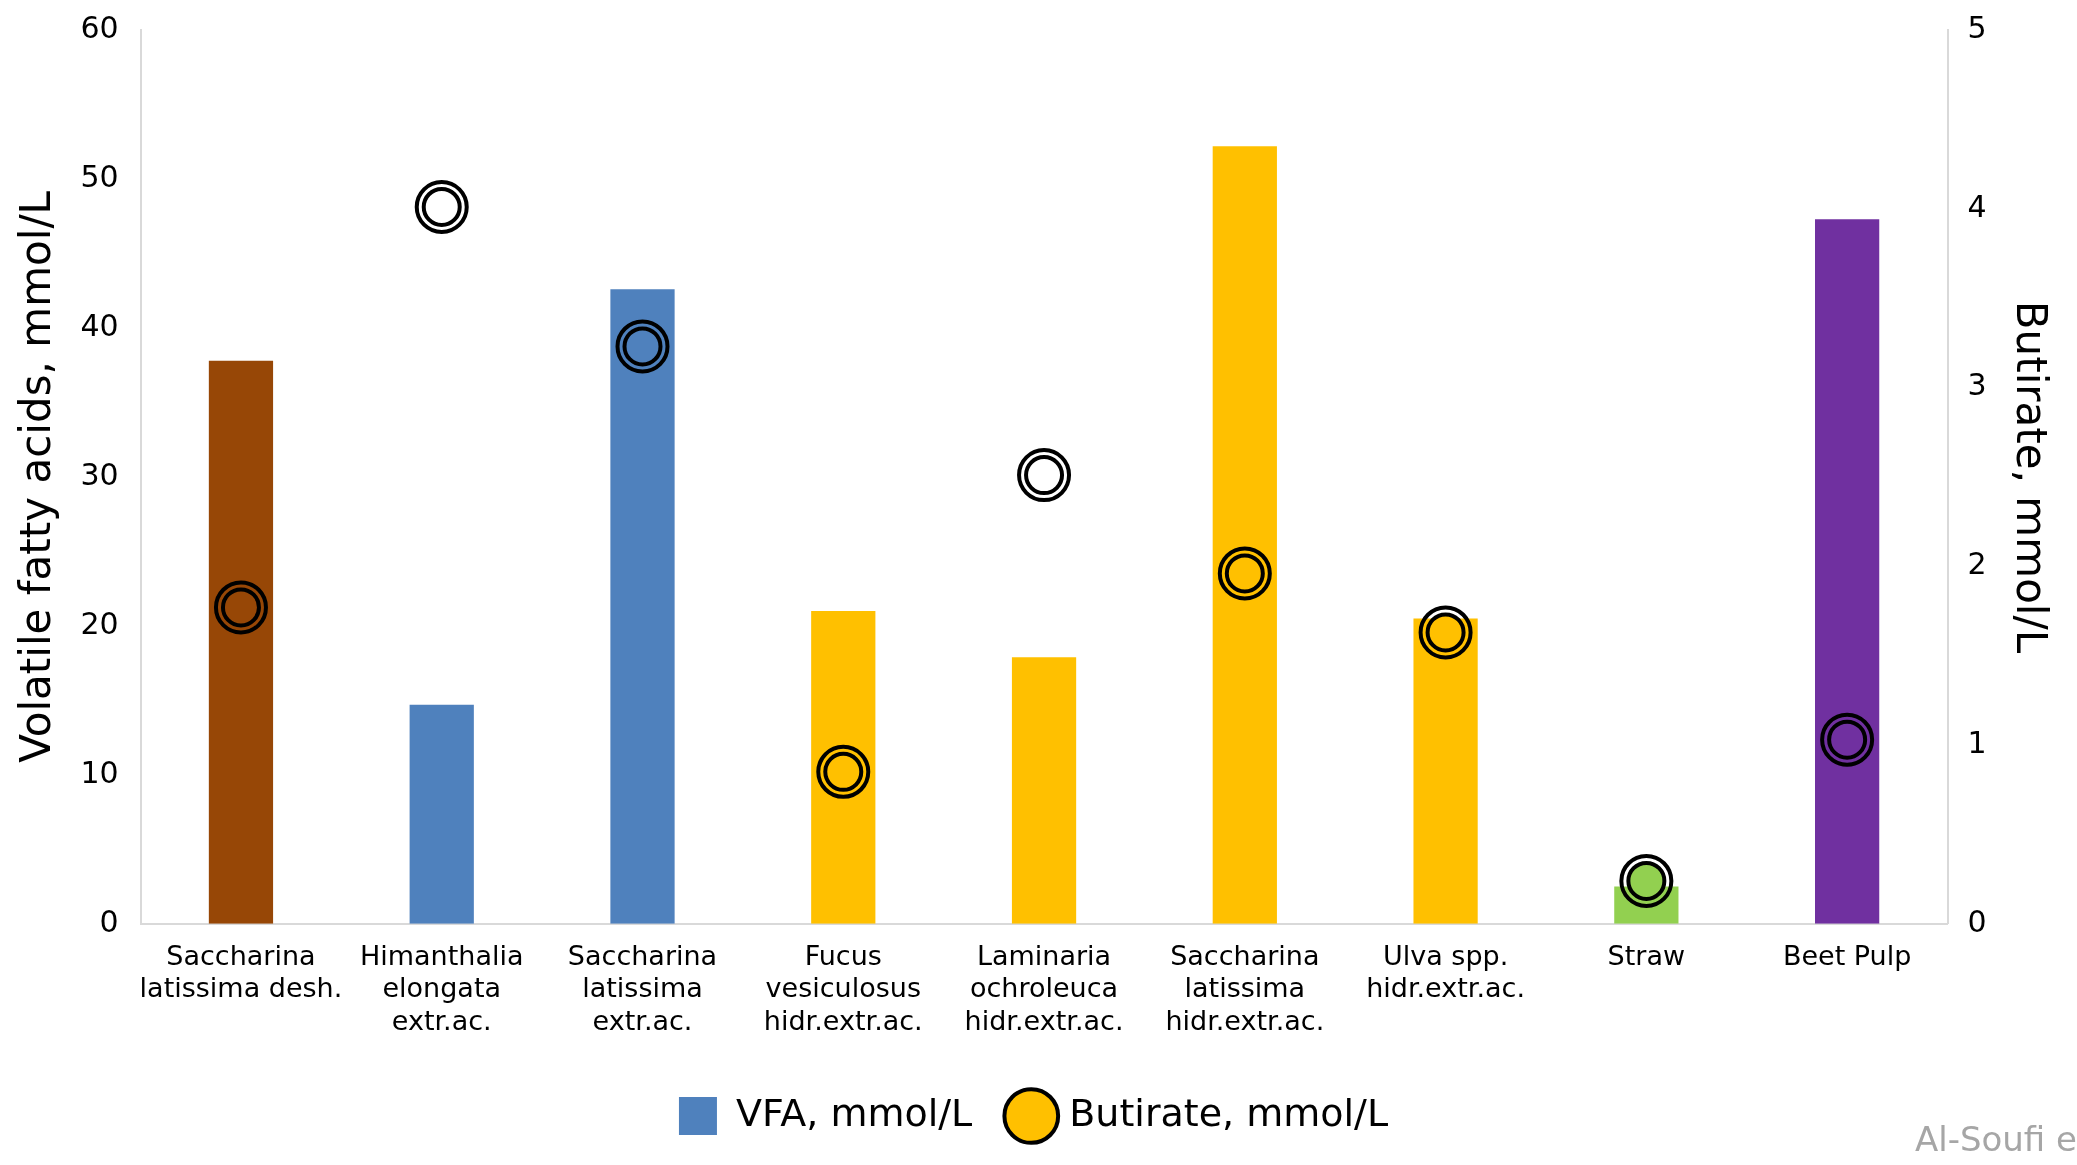 The height and width of the screenshot is (1165, 2077). What do you see at coordinates (99, 474) in the screenshot?
I see `y-tick-label: 30` at bounding box center [99, 474].